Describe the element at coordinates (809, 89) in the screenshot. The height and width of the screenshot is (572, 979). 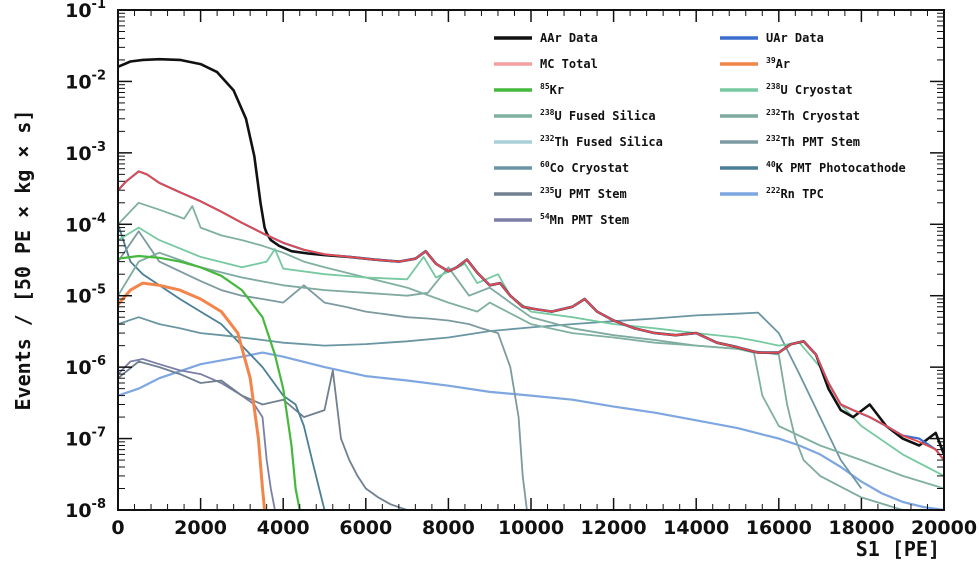
I see `legend-label: 238U Cryostat` at that location.